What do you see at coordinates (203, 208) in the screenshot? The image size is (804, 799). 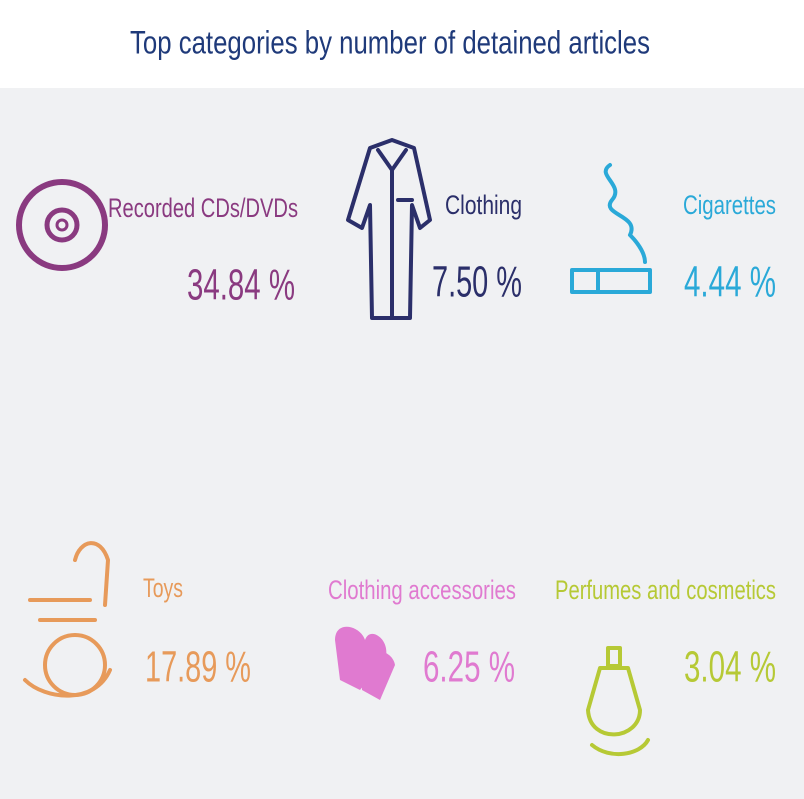 I see `item-label: Recorded CDs/DVDs` at bounding box center [203, 208].